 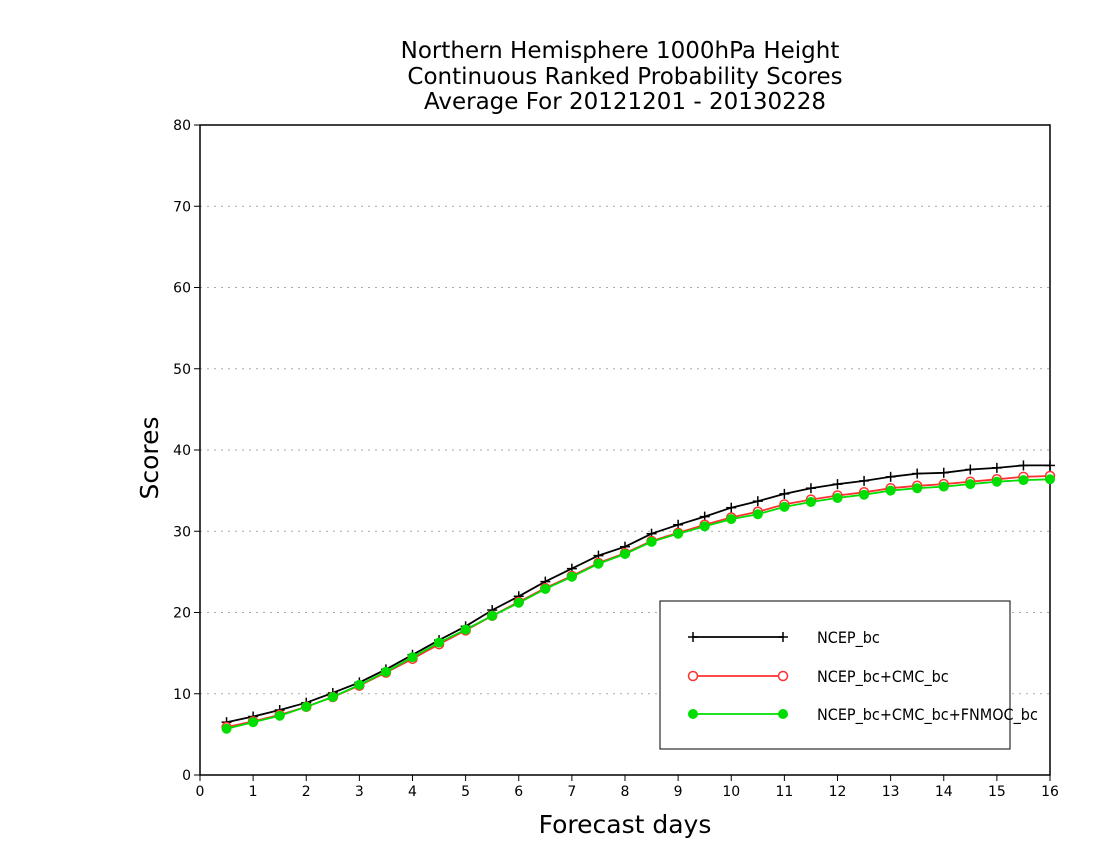 I want to click on x-tick-label: 14, so click(x=944, y=792).